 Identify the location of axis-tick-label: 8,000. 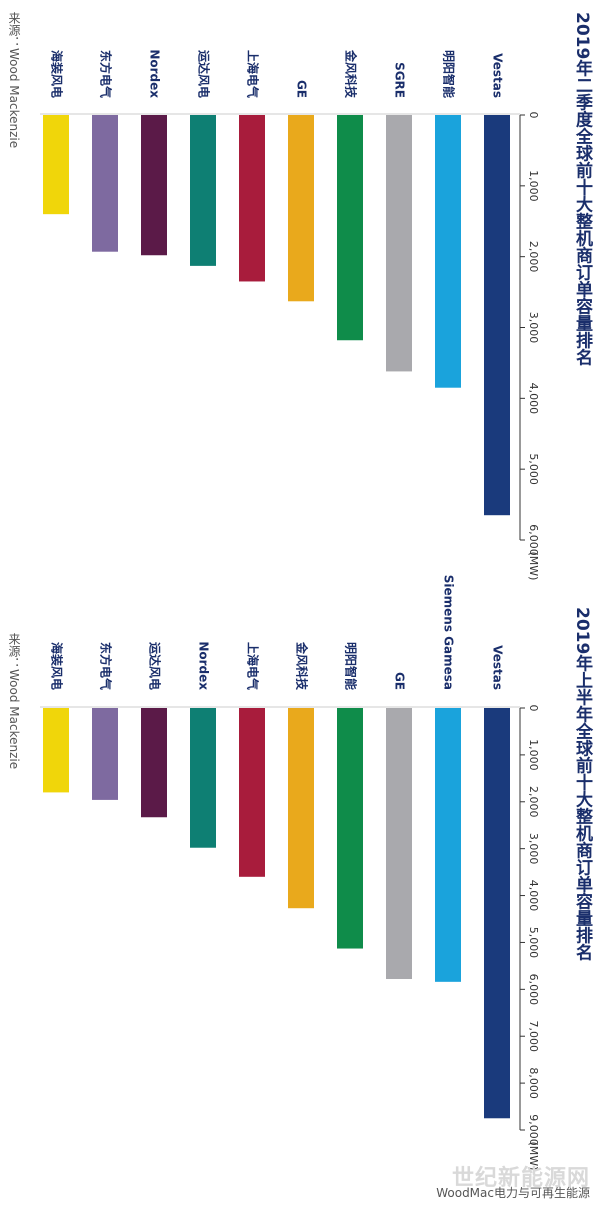
(533, 1083).